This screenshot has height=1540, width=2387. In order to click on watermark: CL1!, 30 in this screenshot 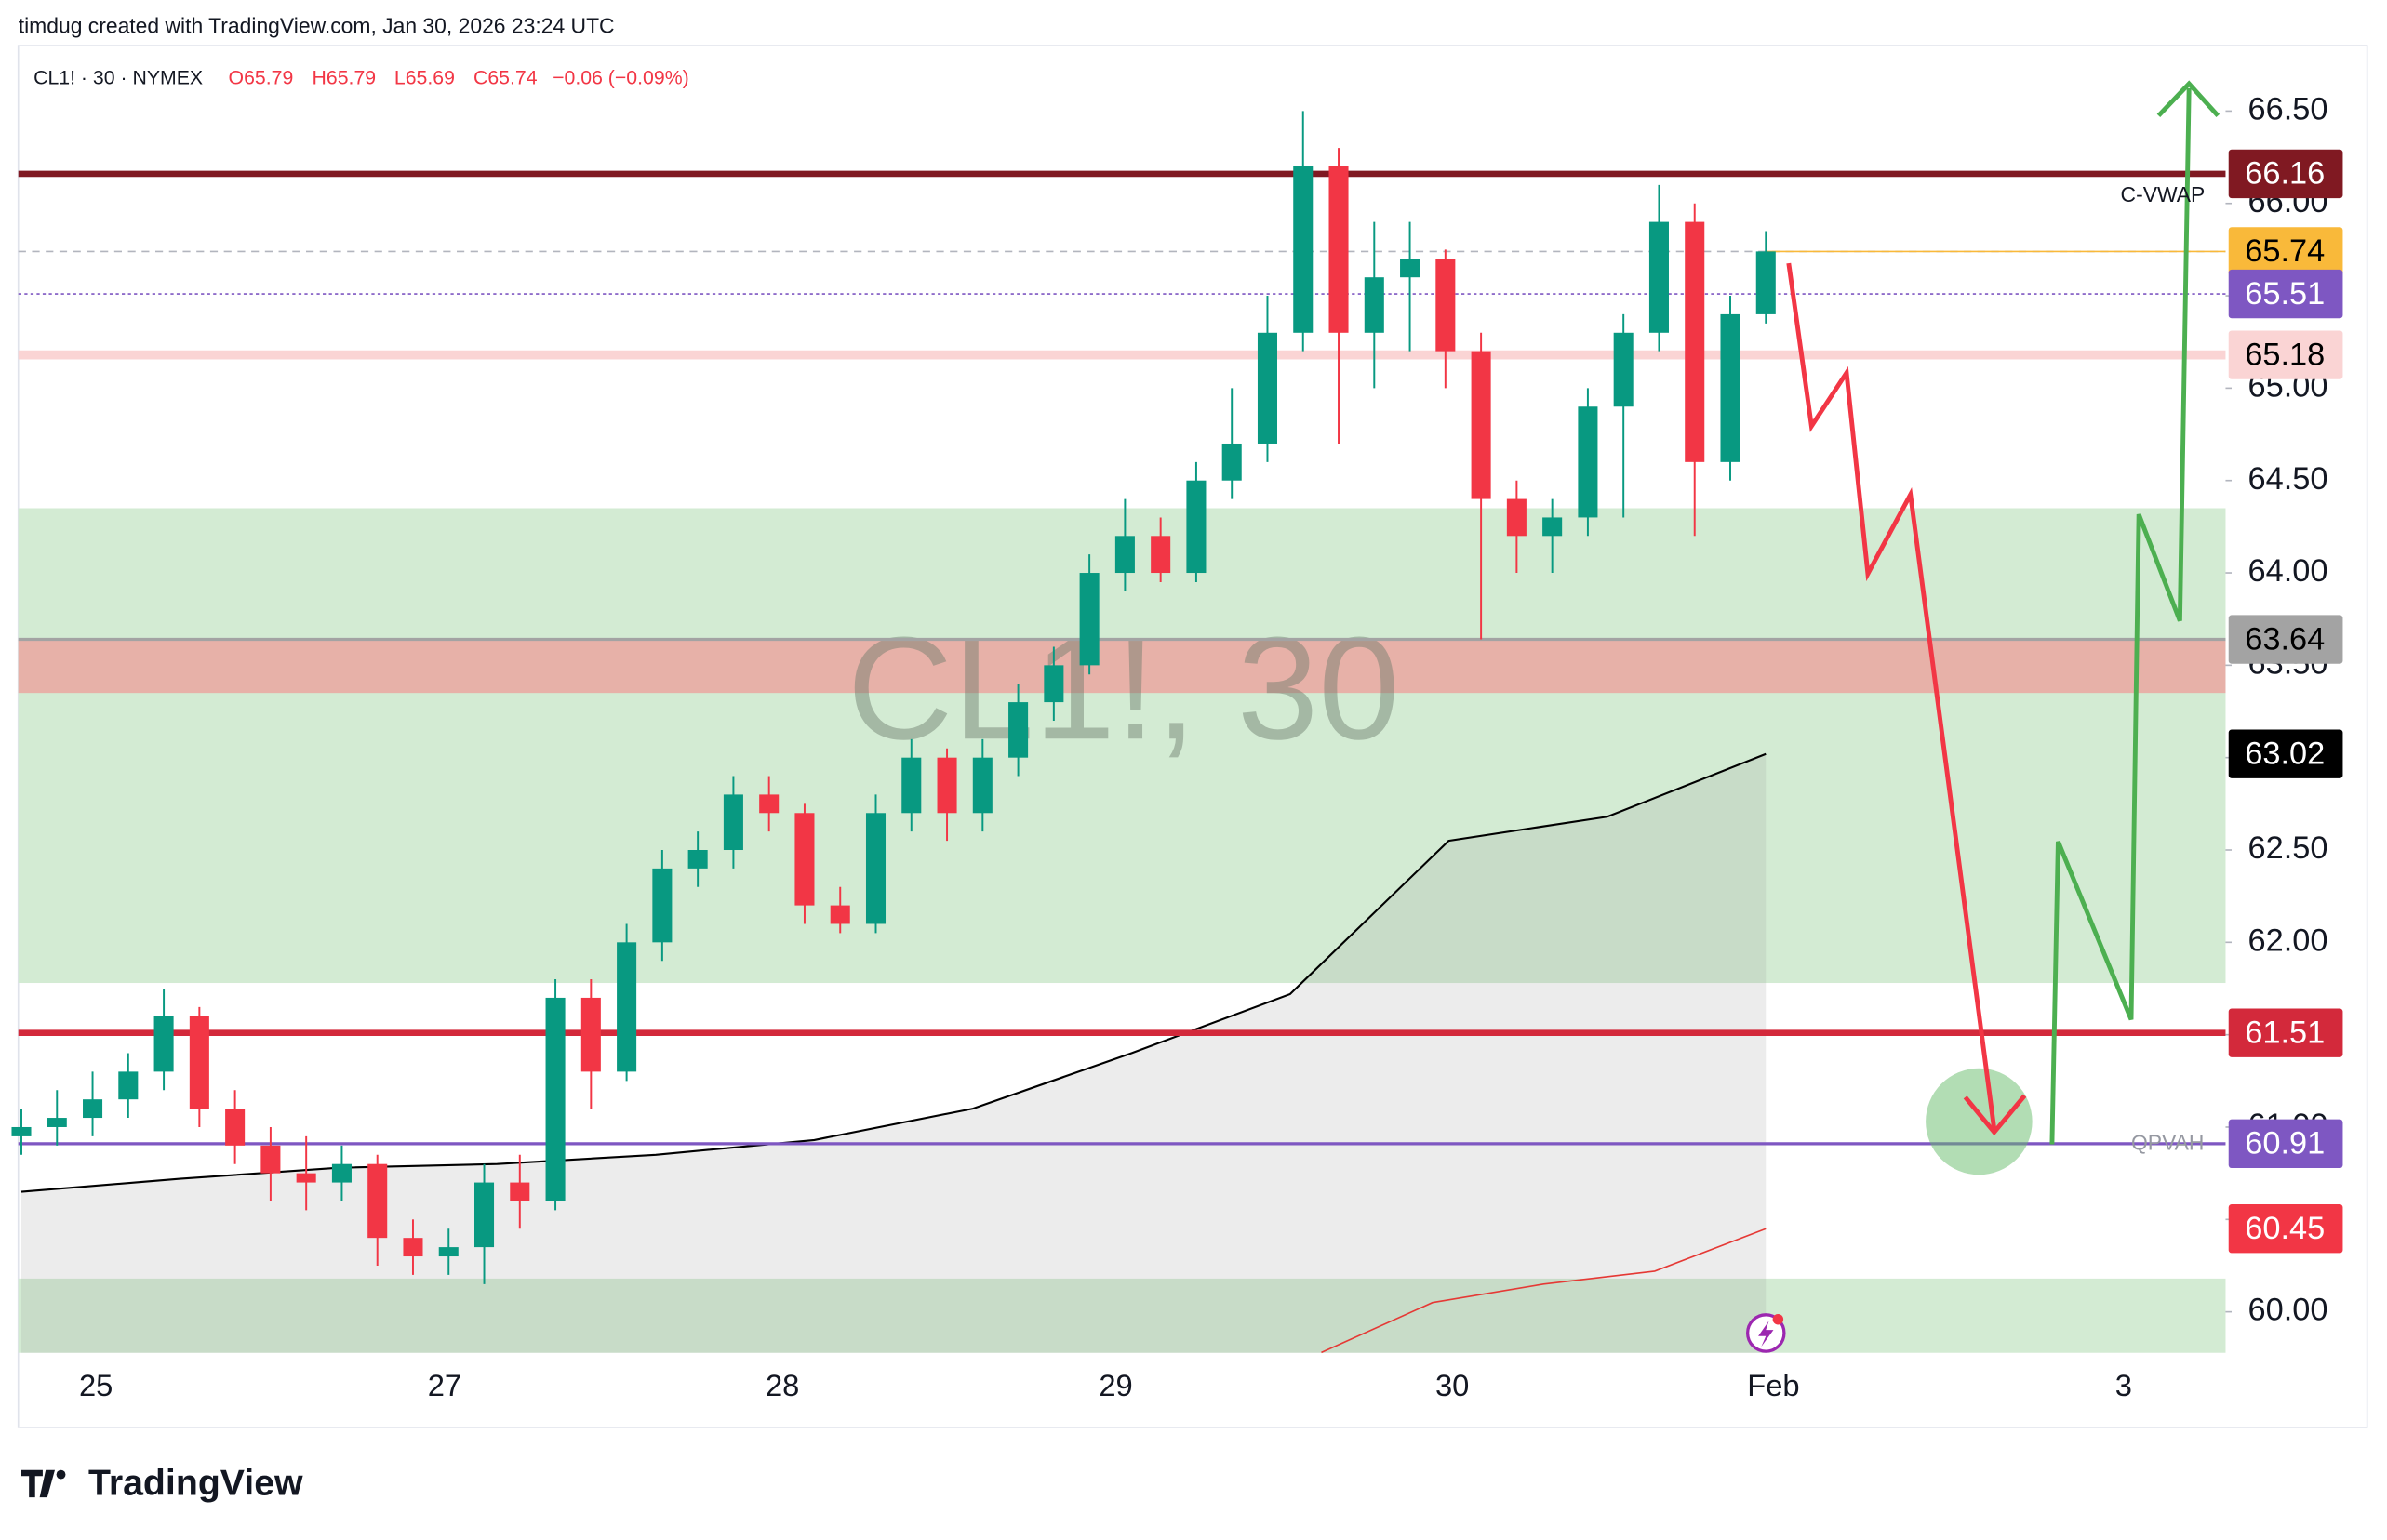, I will do `click(1123, 688)`.